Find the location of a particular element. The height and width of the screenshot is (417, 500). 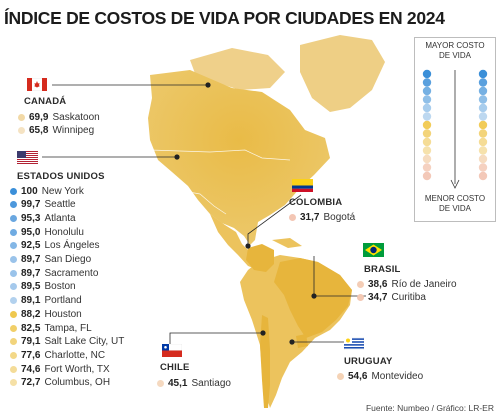

city-index-value: 88,2 is located at coordinates (31, 314).